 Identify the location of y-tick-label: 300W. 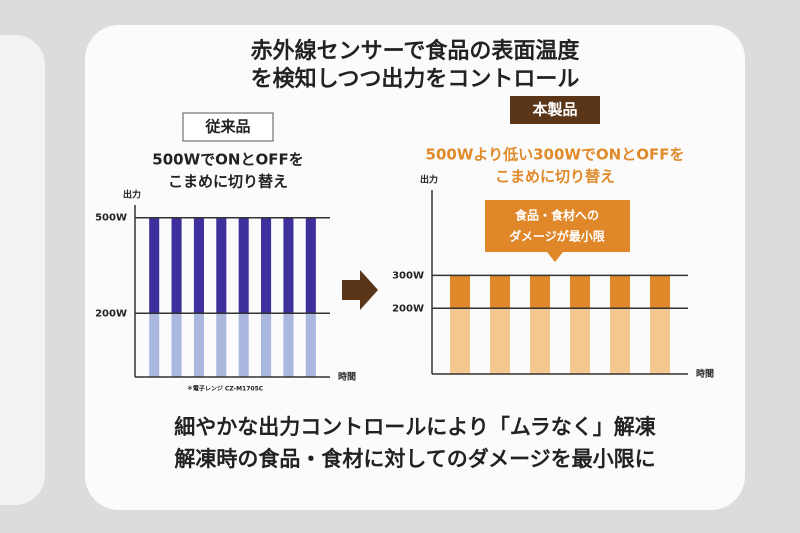
(408, 275).